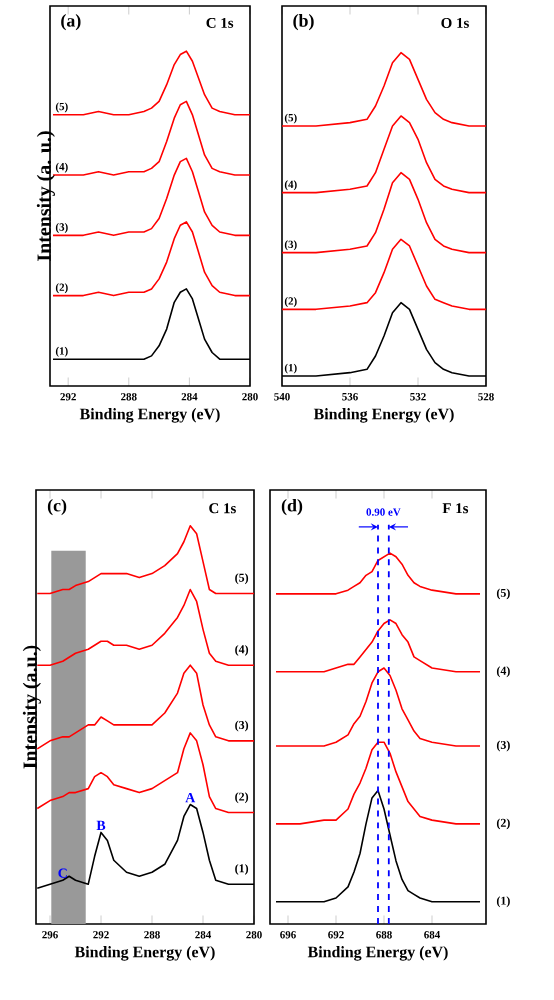 The height and width of the screenshot is (1000, 554). I want to click on y-axis-title: Intensity (a. u.), so click(45, 196).